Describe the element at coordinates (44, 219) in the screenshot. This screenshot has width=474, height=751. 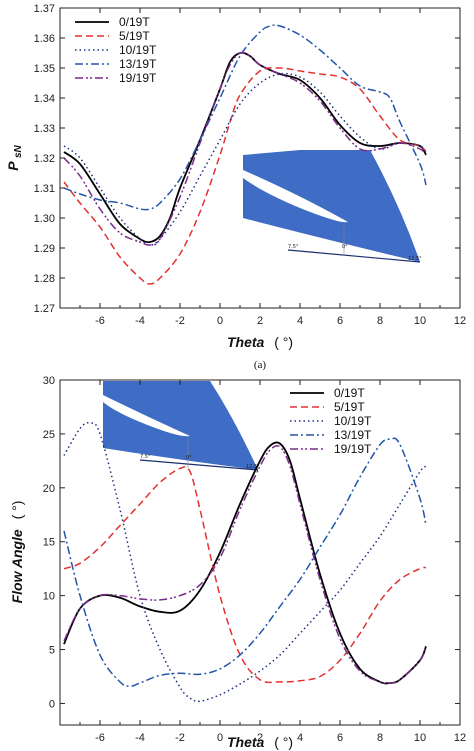
I see `y-tick-label: 1.30` at that location.